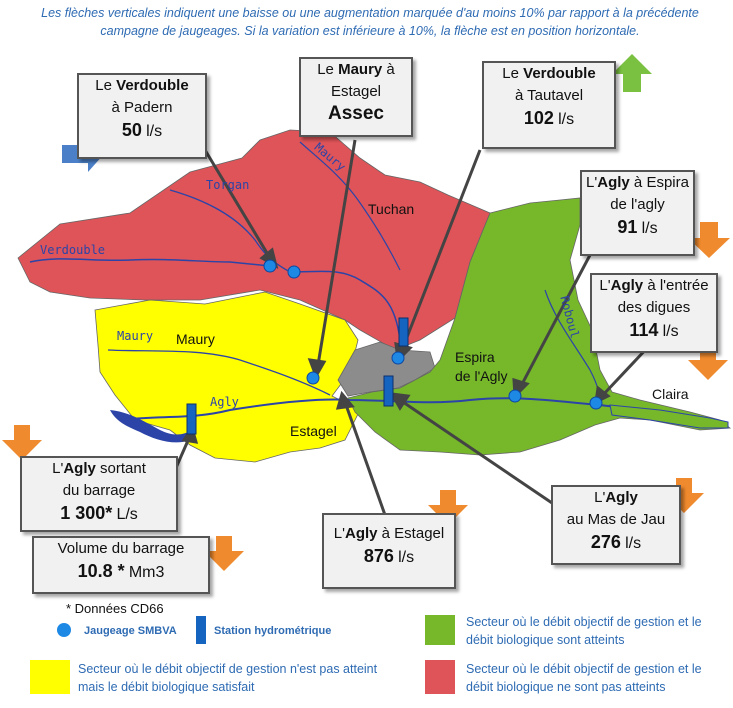  I want to click on volume-value: 10.8 *, so click(101, 571).